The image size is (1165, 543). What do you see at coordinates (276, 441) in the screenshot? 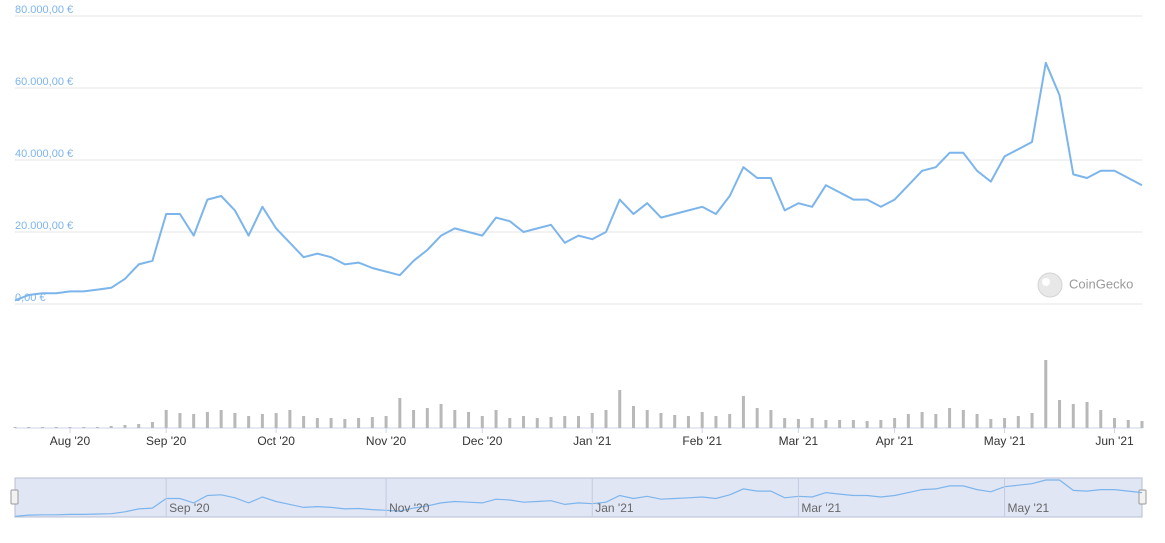
I see `x-tick-label: Oct '20` at bounding box center [276, 441].